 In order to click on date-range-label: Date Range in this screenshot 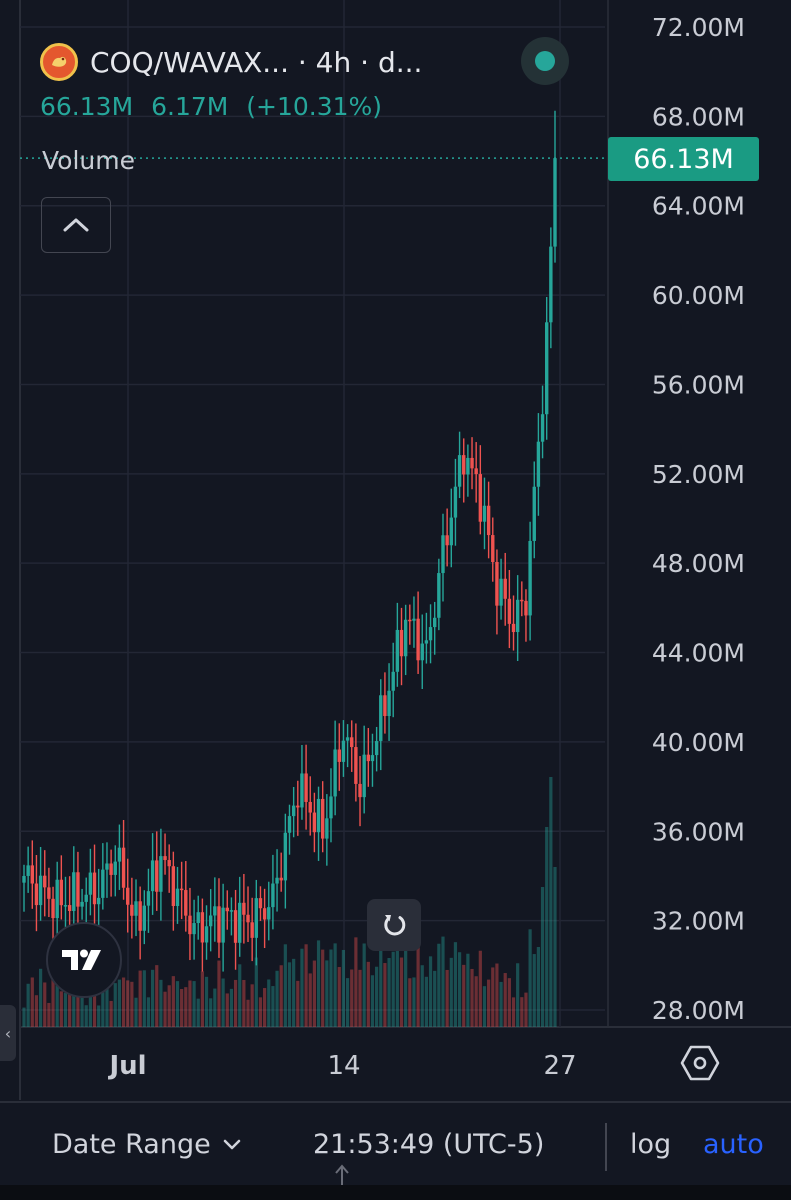, I will do `click(131, 1144)`.